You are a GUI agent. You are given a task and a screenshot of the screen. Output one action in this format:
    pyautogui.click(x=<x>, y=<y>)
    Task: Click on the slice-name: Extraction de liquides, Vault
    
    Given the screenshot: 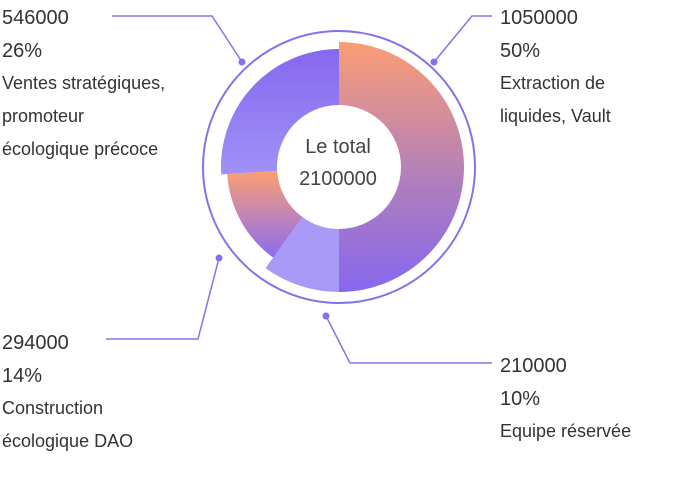 What is the action you would take?
    pyautogui.click(x=555, y=99)
    